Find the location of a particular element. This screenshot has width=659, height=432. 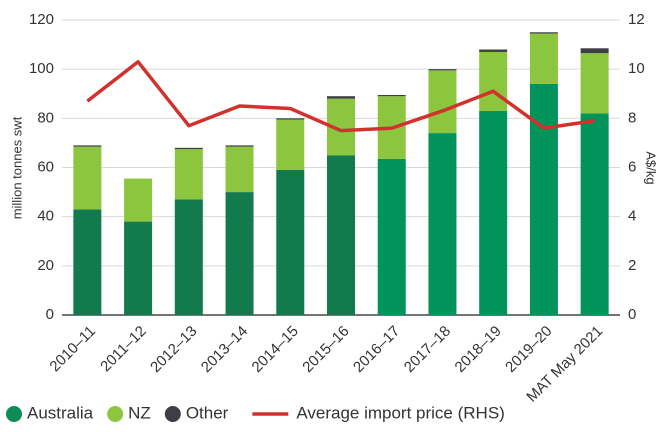

y-axis-label: million tonnes swt is located at coordinates (16, 167).